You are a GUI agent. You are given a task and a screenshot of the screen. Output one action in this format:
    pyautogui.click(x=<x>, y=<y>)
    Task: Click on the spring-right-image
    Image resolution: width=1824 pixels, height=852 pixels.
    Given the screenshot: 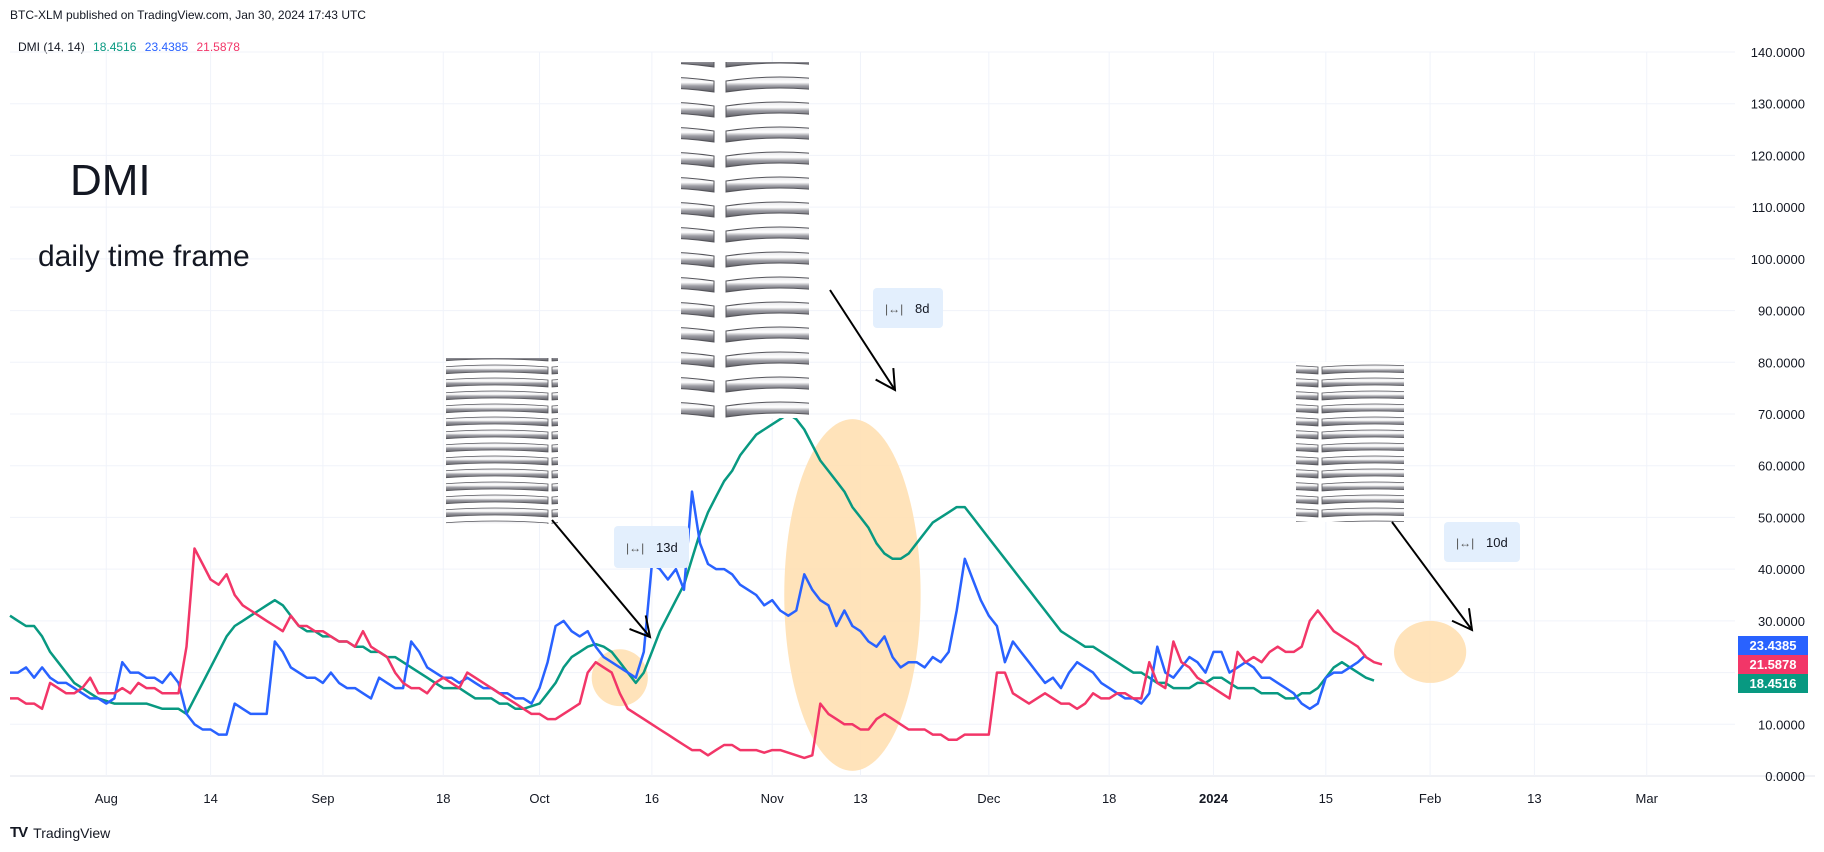 What is the action you would take?
    pyautogui.click(x=1350, y=442)
    